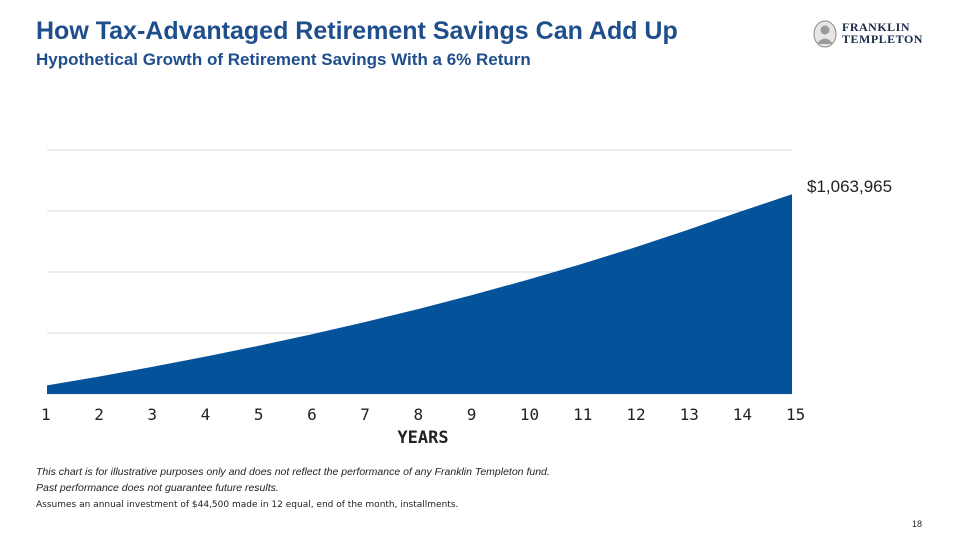 The image size is (960, 540). I want to click on x-tick-label: 7, so click(365, 414).